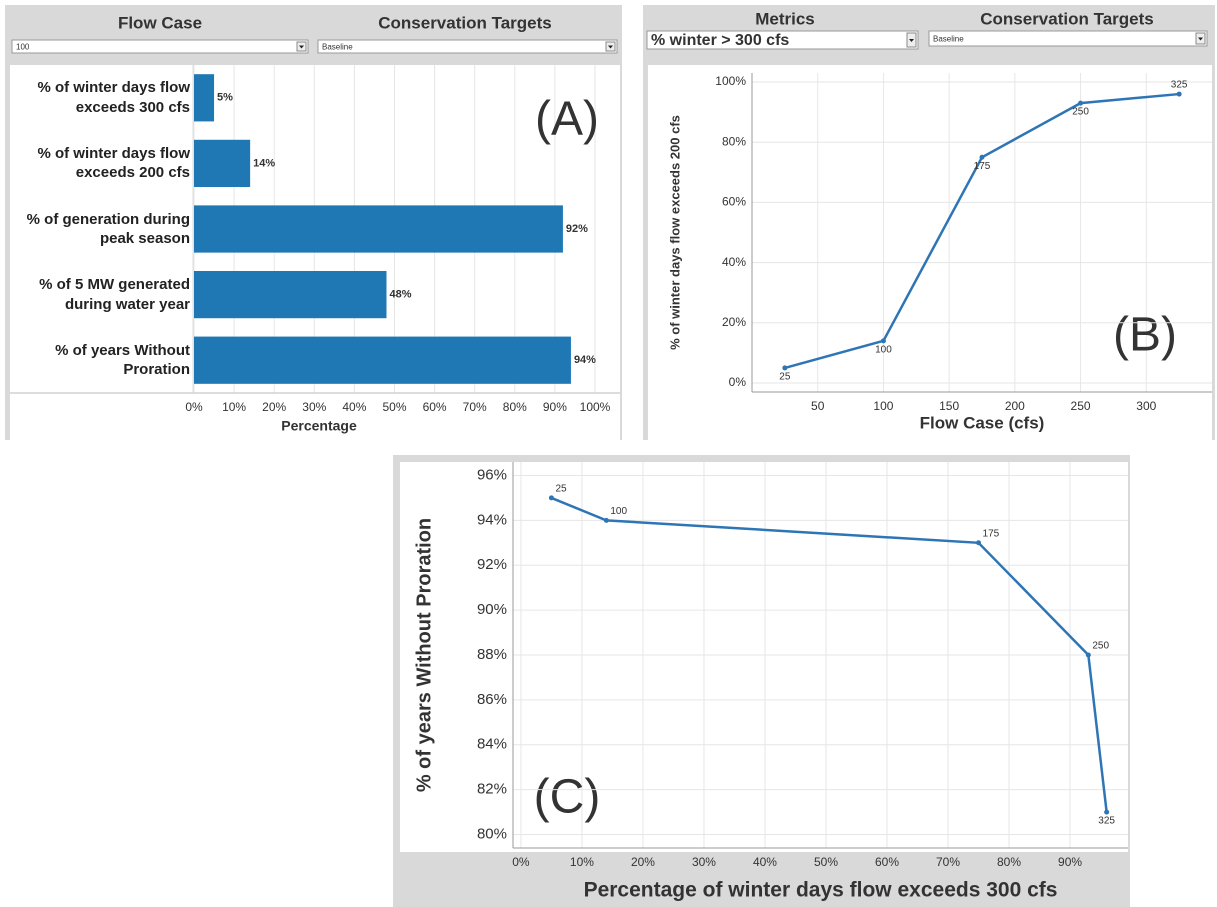 This screenshot has width=1217, height=907. Describe the element at coordinates (585, 360) in the screenshot. I see `value-label: 94%` at that location.